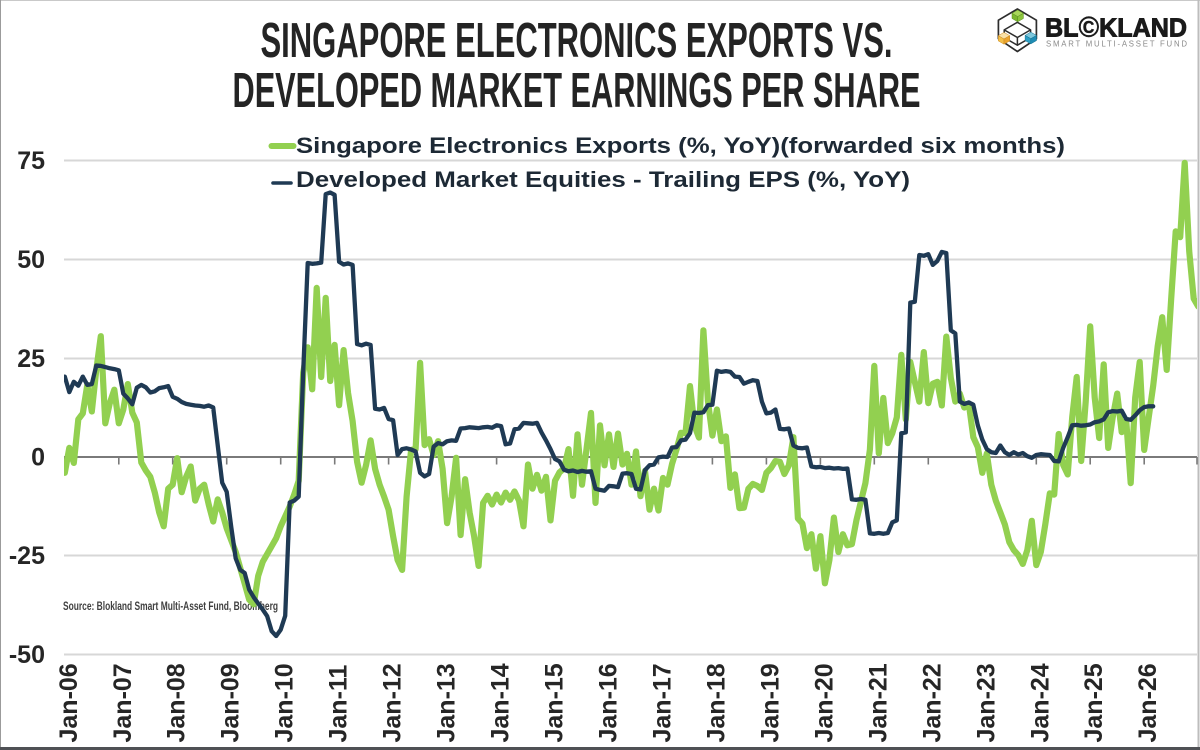  What do you see at coordinates (38, 458) in the screenshot?
I see `svg-text: 0` at bounding box center [38, 458].